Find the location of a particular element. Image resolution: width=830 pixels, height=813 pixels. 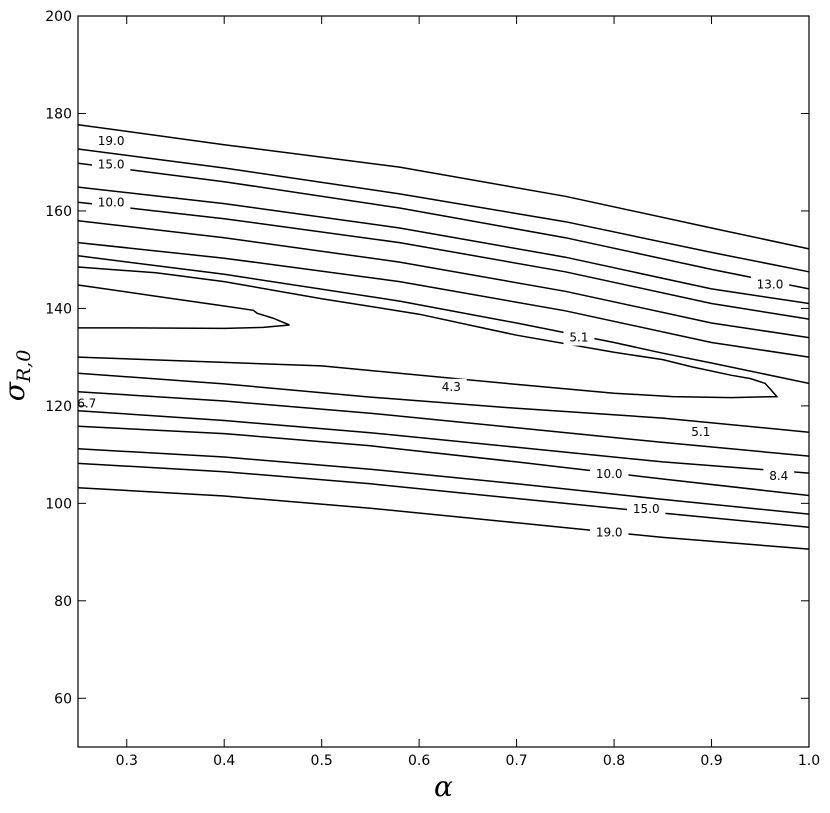

contour-label: 6.7 is located at coordinates (86, 403).